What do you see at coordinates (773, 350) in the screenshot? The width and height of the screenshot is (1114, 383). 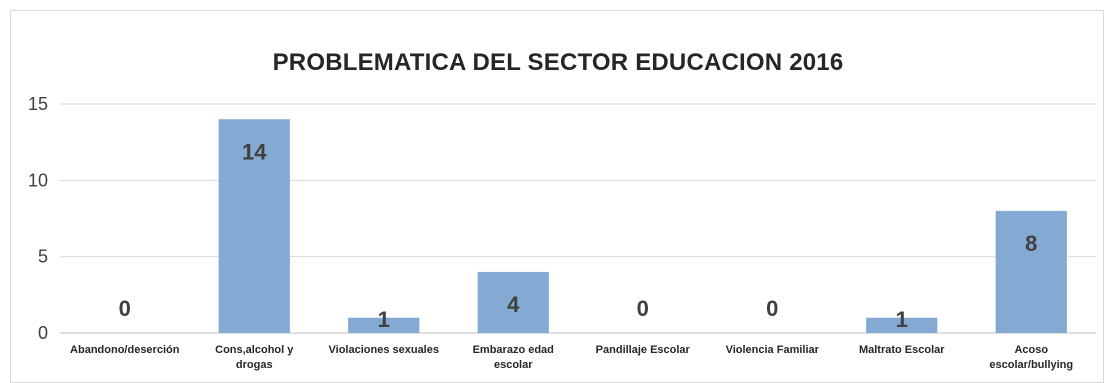 I see `x-tick-label-5: Violencia Familiar` at bounding box center [773, 350].